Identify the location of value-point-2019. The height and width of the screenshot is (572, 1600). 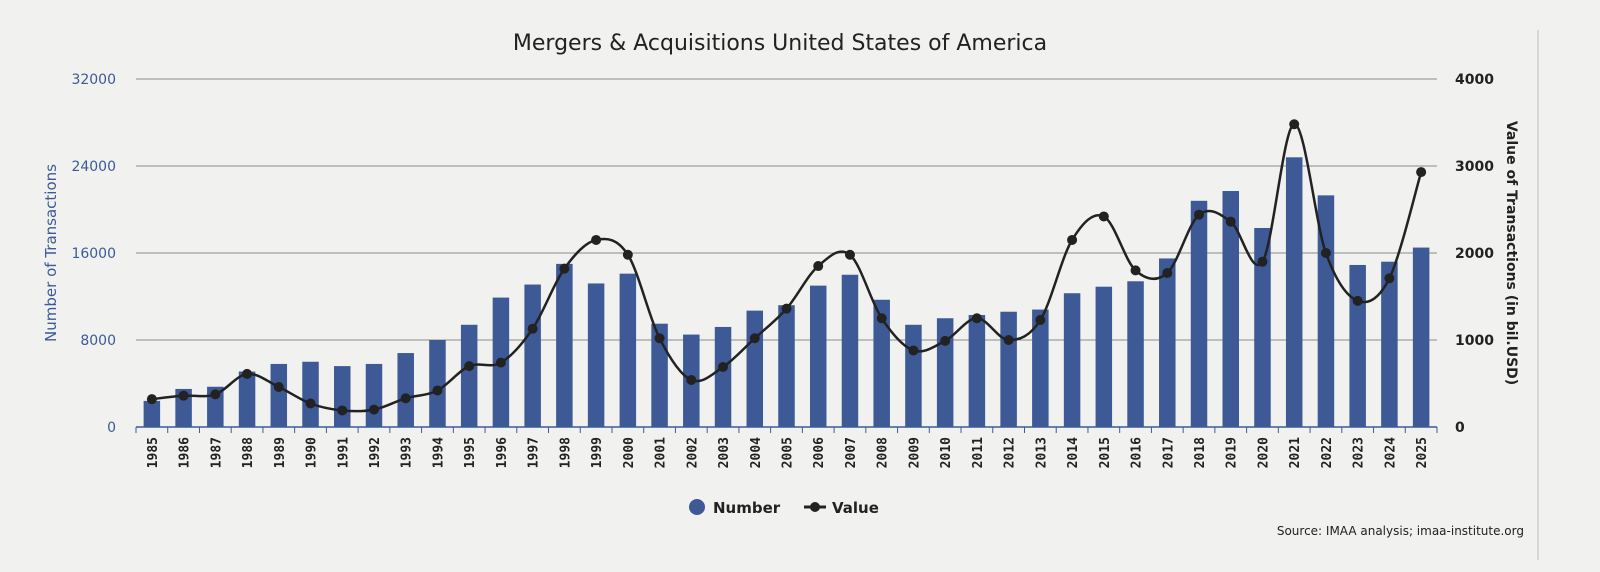
(1230, 221).